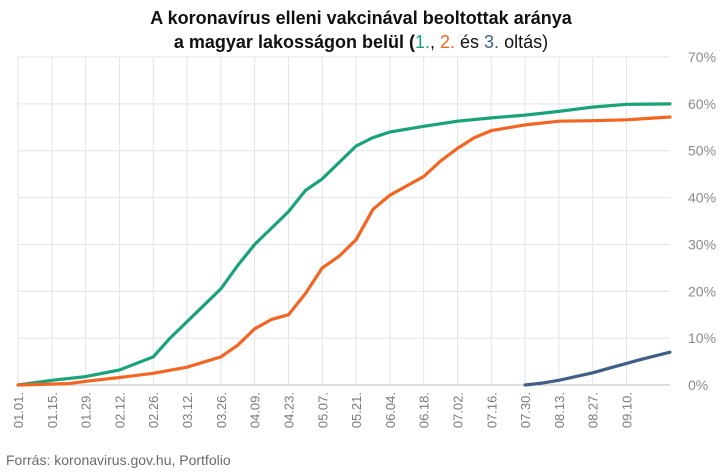  I want to click on x-tick-label: 03.12., so click(187, 410).